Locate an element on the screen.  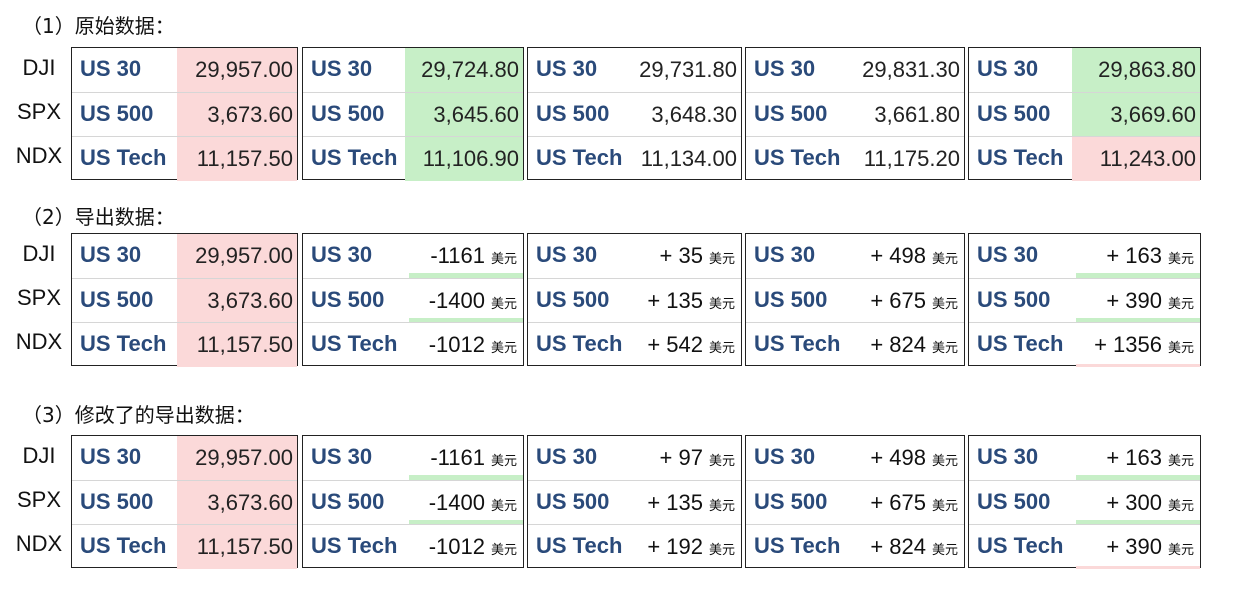
change-amount: + 35 is located at coordinates (681, 255).